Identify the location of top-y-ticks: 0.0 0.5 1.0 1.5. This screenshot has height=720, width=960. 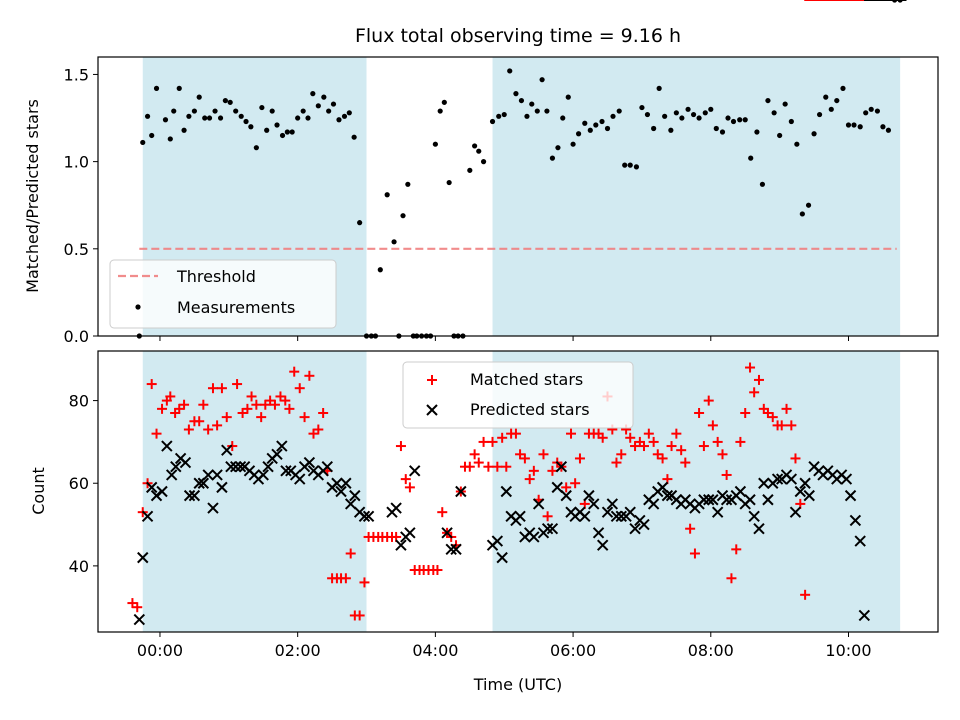
(81, 205).